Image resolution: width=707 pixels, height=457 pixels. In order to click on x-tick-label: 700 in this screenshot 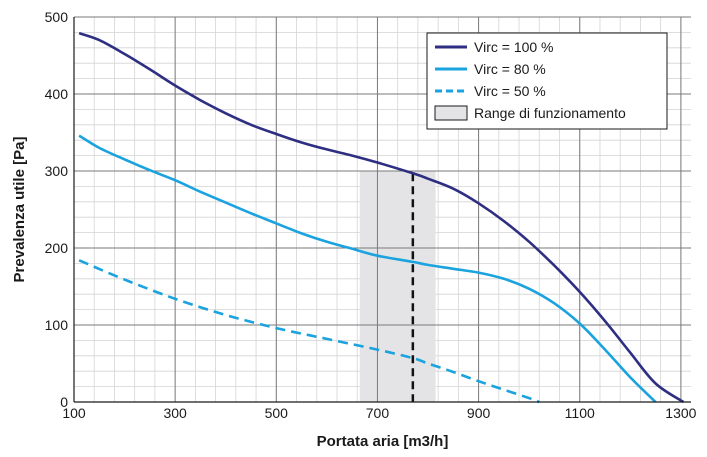, I will do `click(378, 413)`.